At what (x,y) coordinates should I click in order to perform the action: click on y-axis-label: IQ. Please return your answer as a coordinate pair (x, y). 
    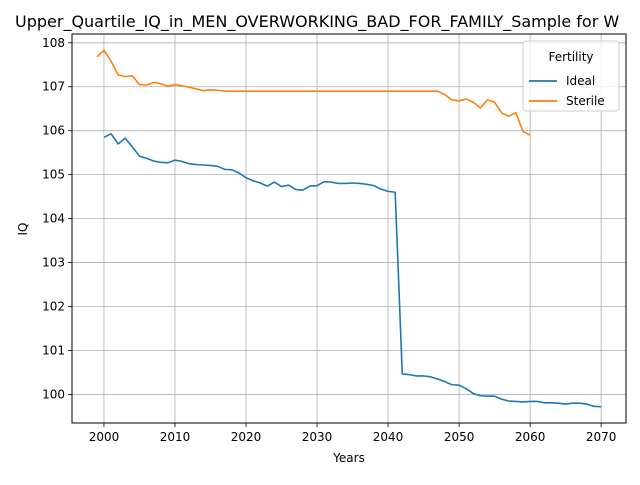
    Looking at the image, I should click on (23, 229).